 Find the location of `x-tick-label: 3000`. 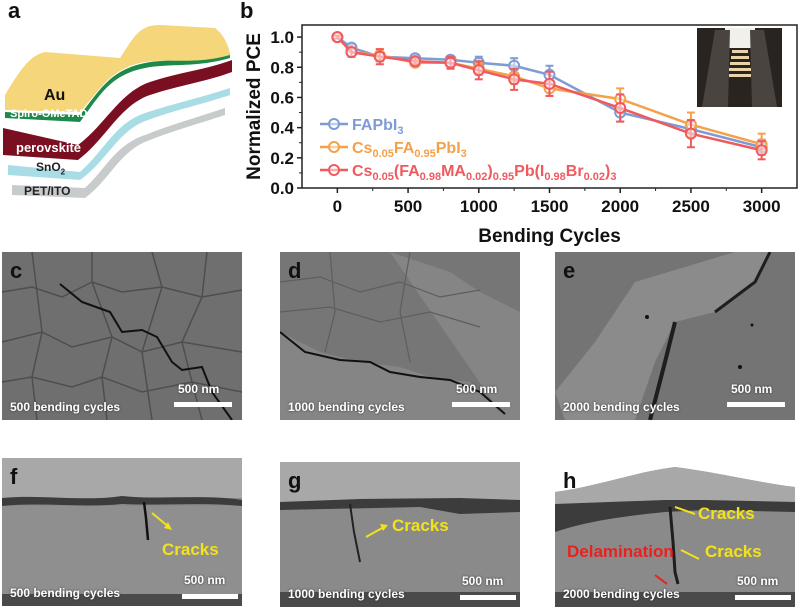

x-tick-label: 3000 is located at coordinates (762, 206).